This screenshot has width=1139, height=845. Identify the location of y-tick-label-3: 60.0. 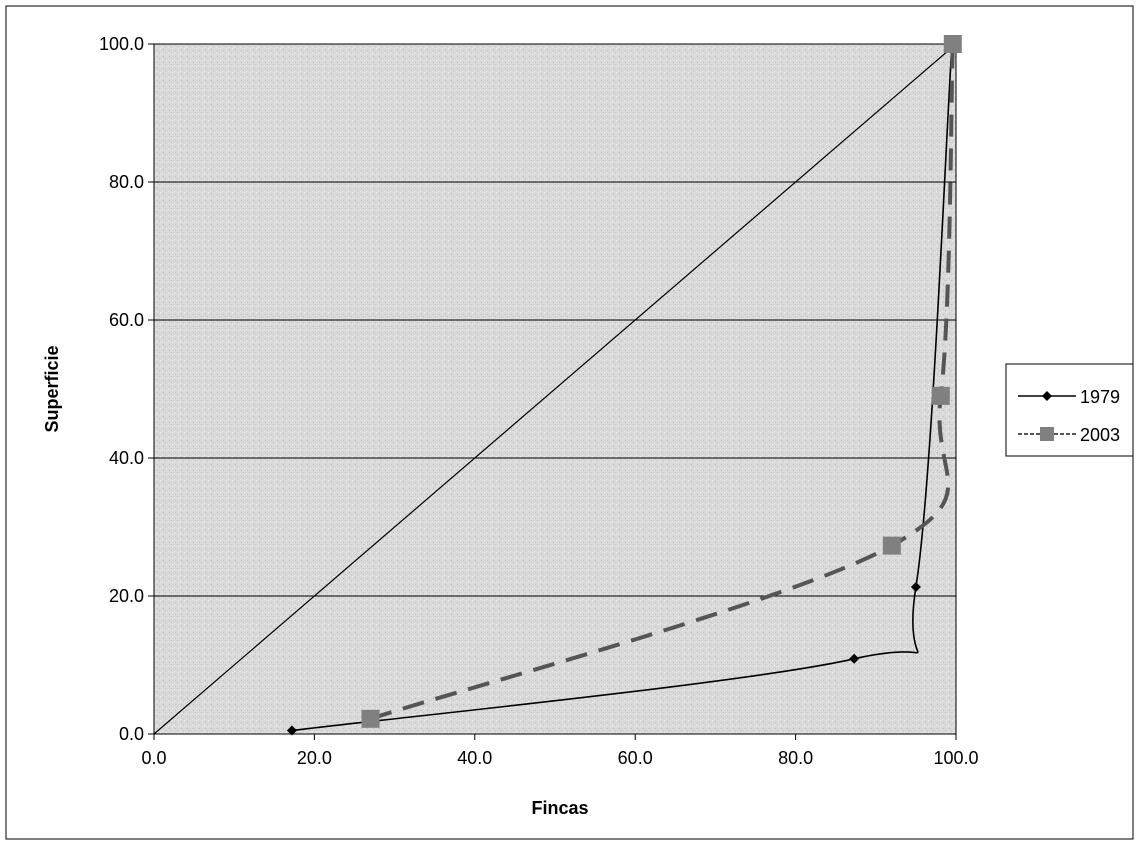
(126, 320).